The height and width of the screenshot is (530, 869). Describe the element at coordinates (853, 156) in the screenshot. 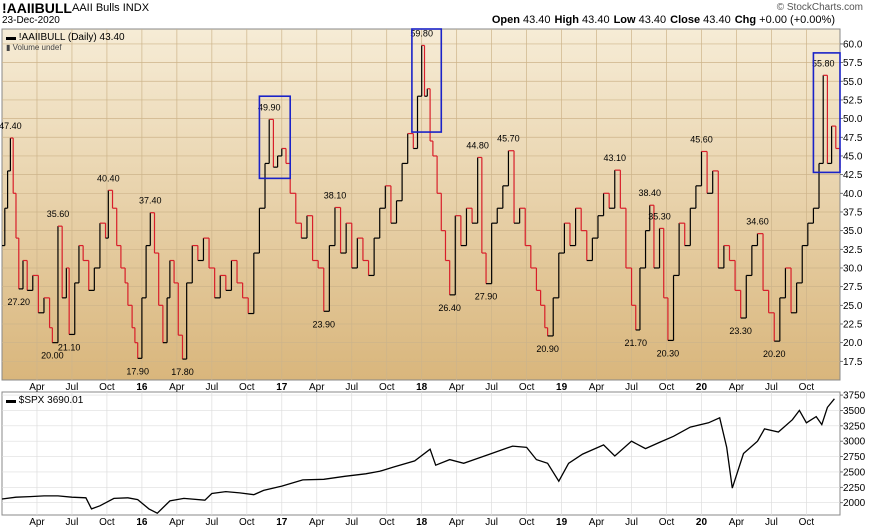

I see `y-tick-label: 45.0` at that location.